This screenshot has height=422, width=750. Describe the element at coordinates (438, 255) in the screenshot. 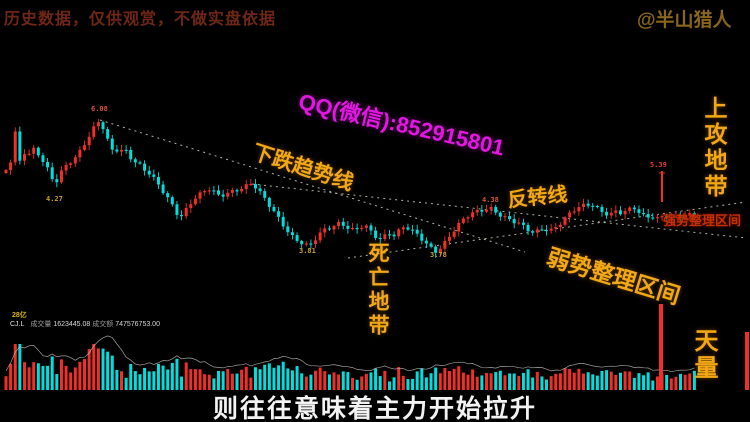

I see `price-label: 3.78` at that location.